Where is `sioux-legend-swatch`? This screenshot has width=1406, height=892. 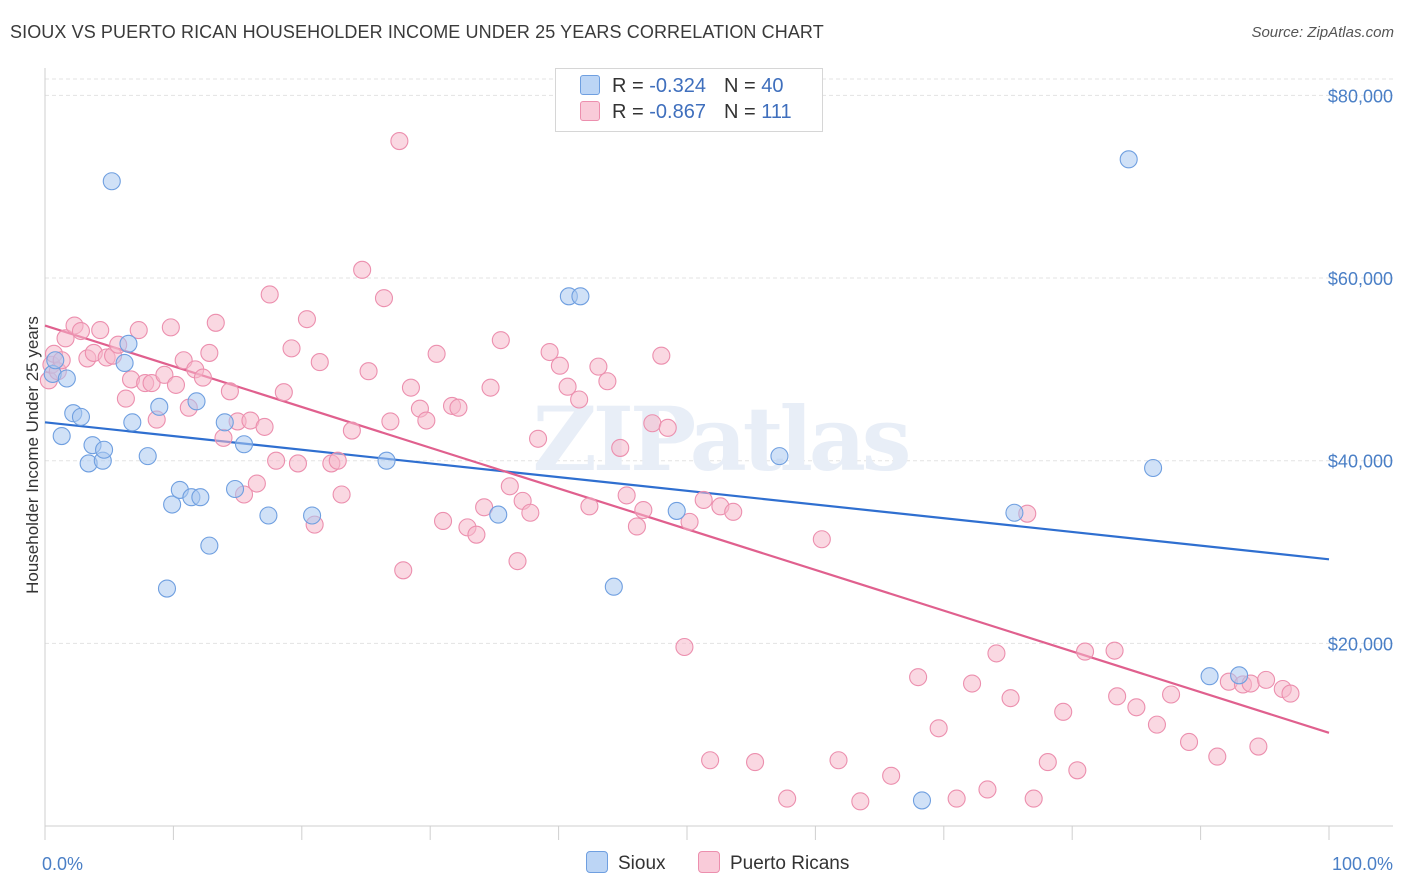 sioux-legend-swatch is located at coordinates (597, 862).